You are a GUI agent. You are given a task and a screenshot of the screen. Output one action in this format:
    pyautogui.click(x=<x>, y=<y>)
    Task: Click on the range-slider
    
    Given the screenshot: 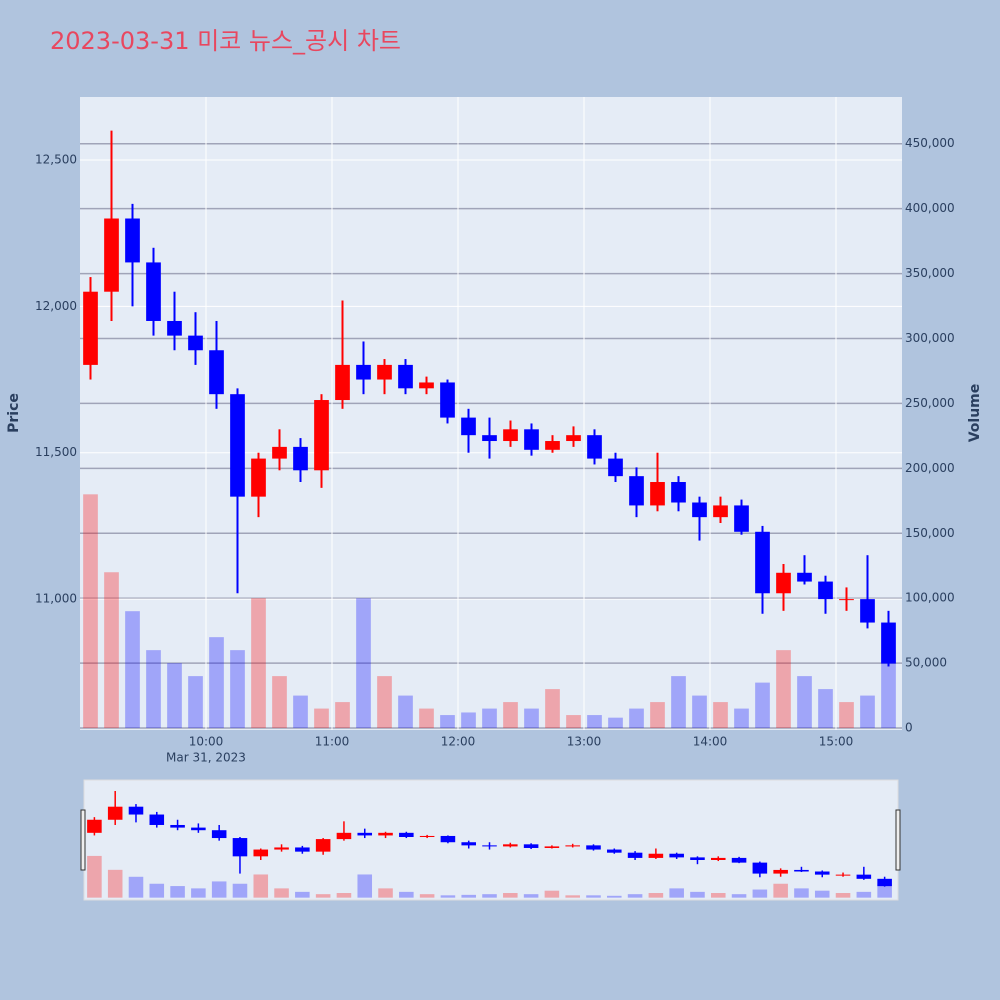 What is the action you would take?
    pyautogui.click(x=491, y=840)
    